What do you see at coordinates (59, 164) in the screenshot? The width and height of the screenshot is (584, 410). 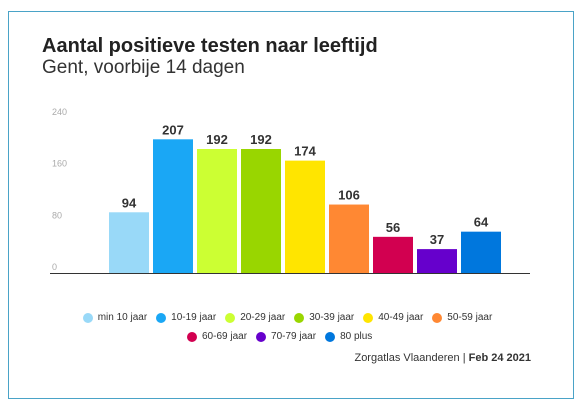 I see `y-tick-label: 160` at bounding box center [59, 164].